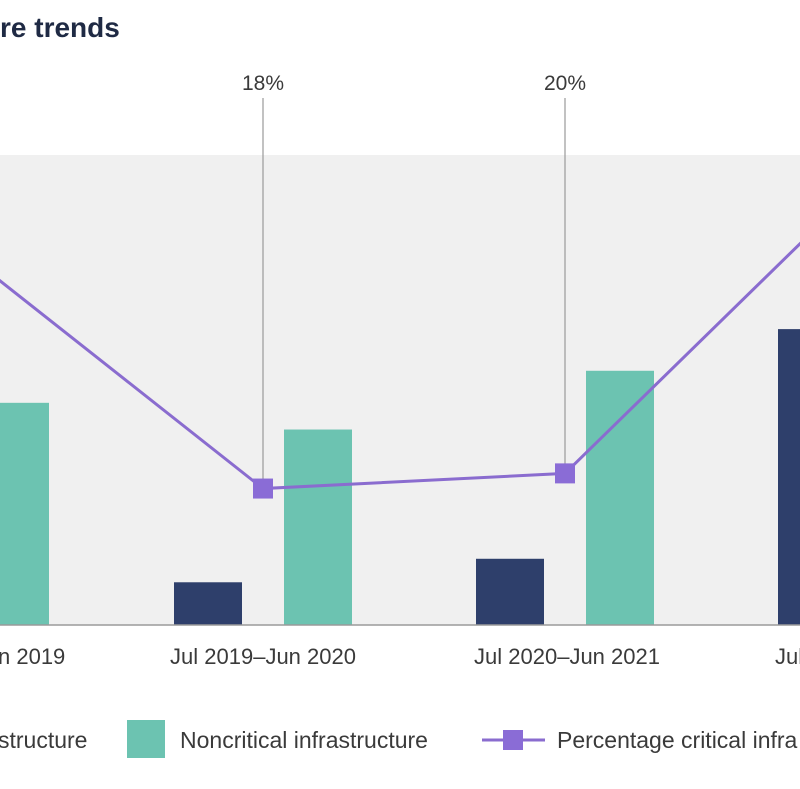  I want to click on x-tick-label-2: Jul 2020–Jun 2021, so click(567, 656).